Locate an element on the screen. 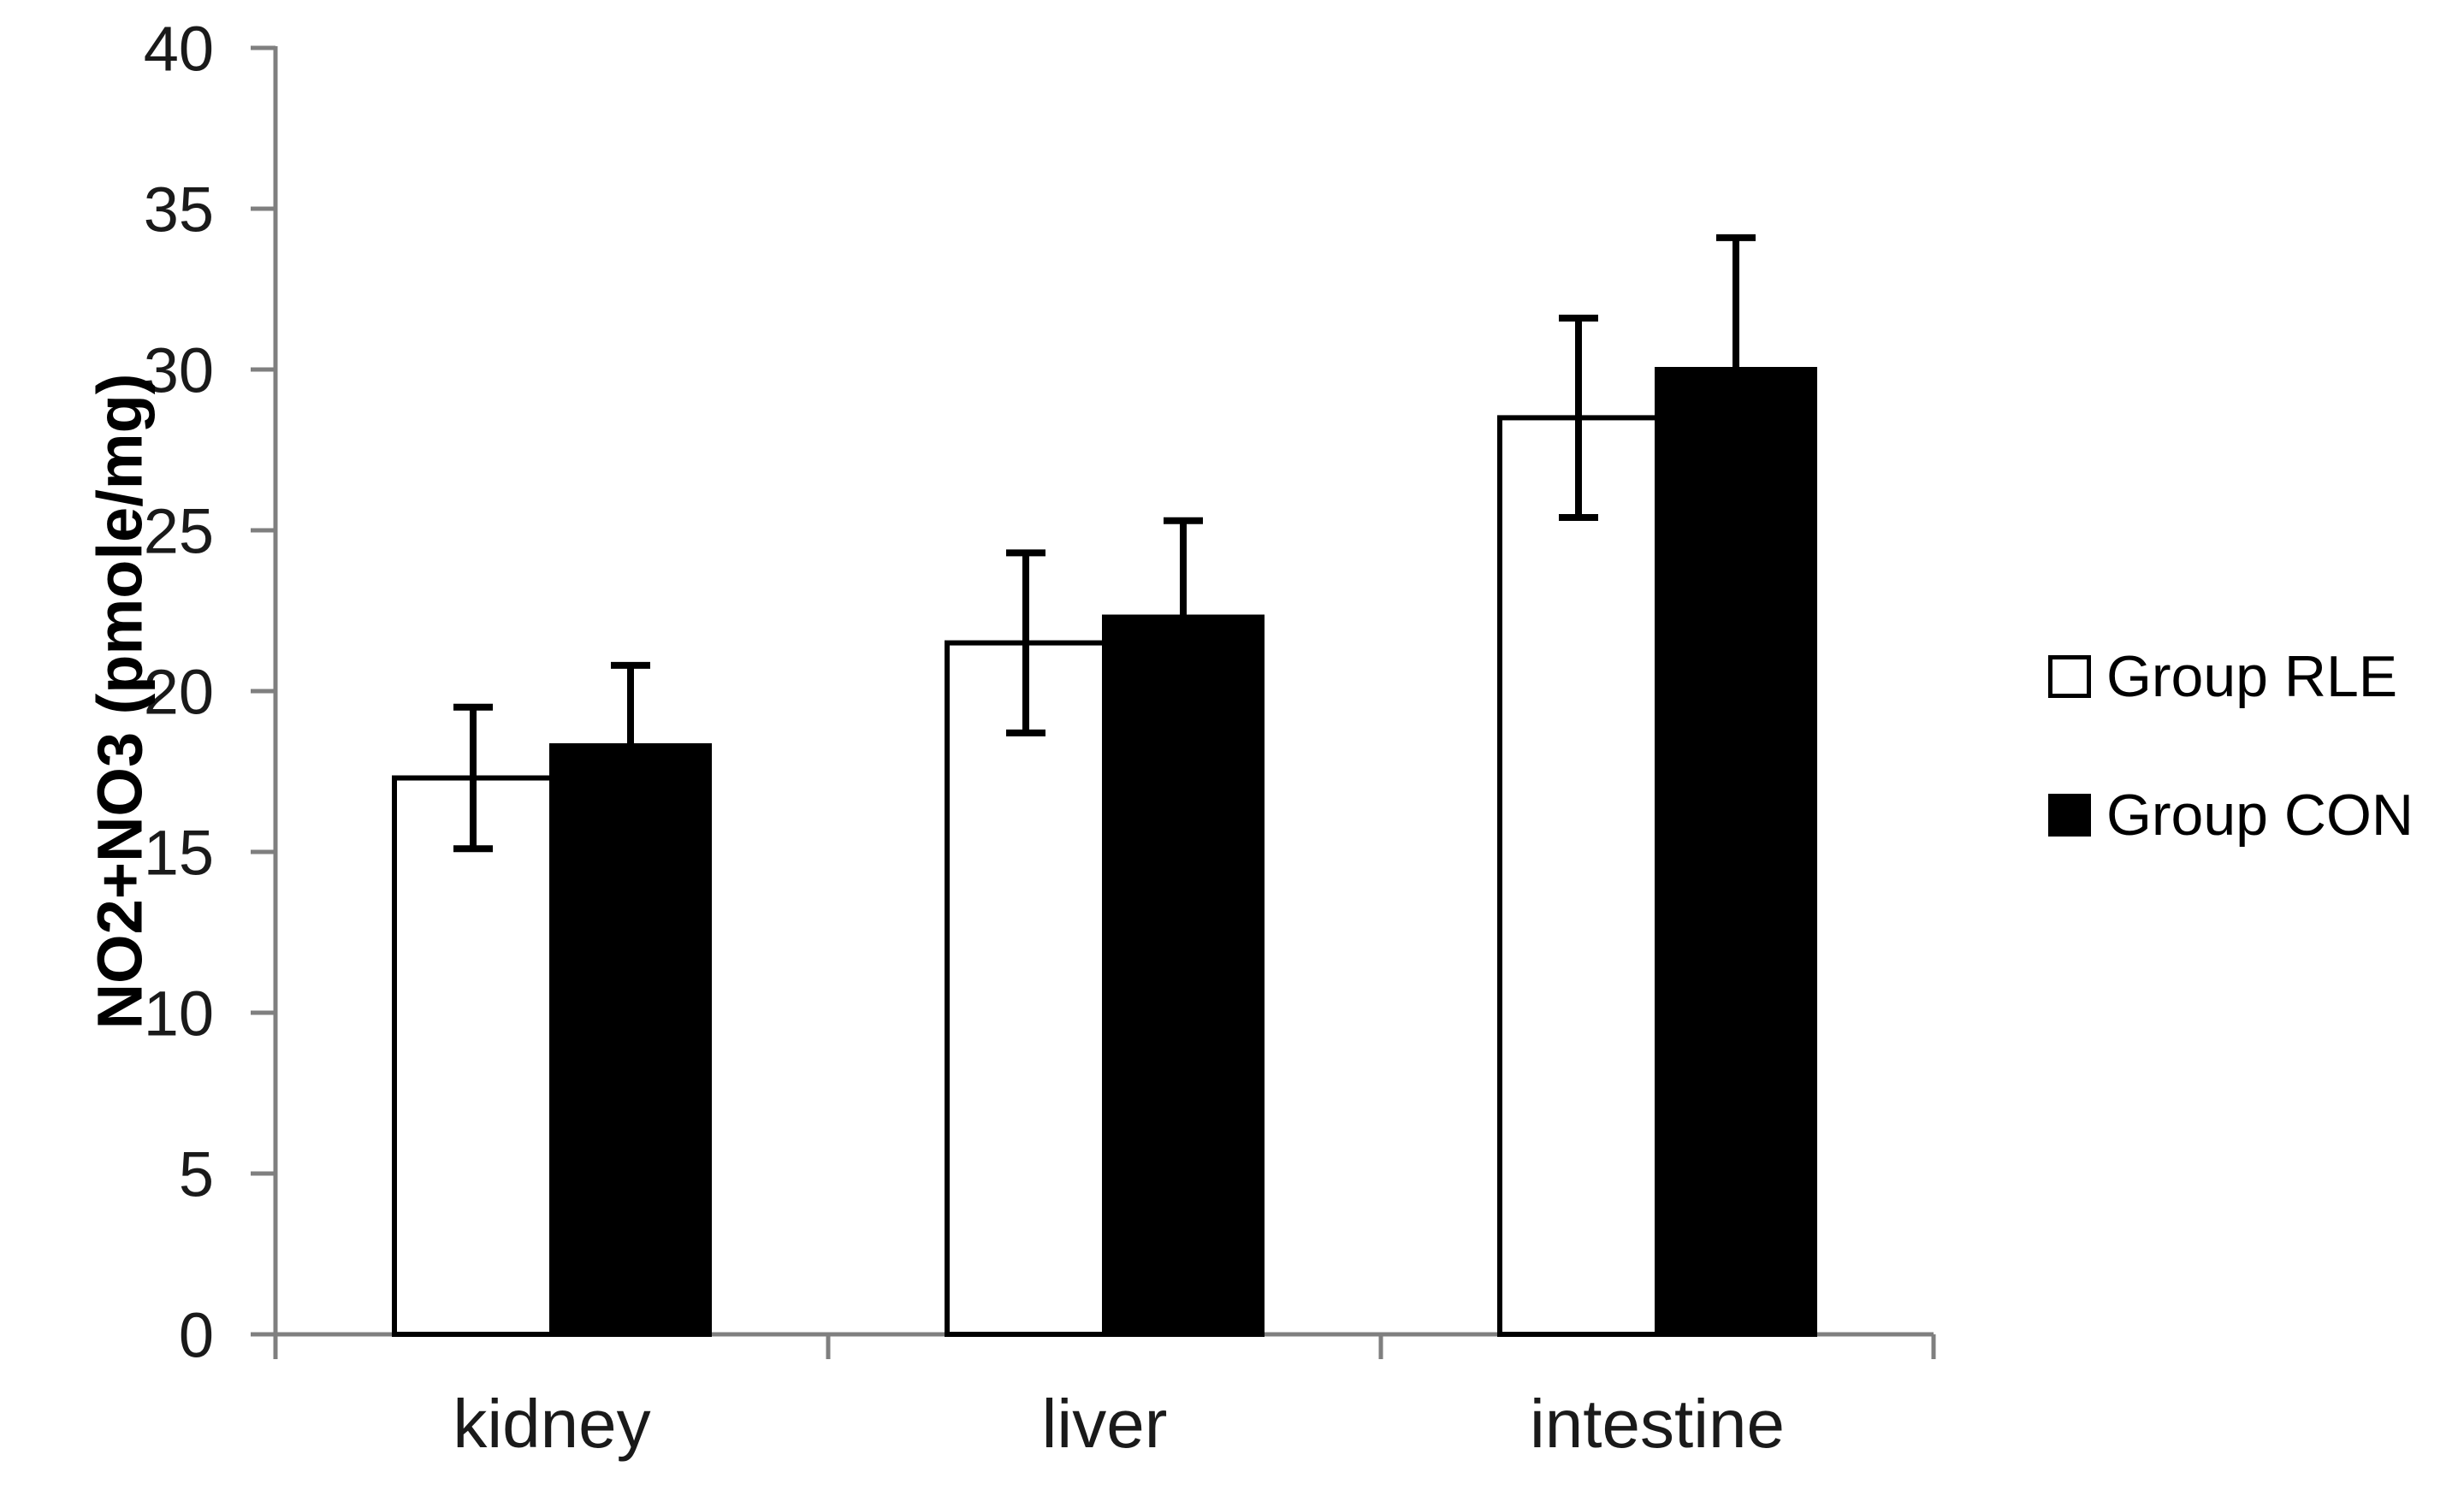  bar-con-liver is located at coordinates (1183, 976).